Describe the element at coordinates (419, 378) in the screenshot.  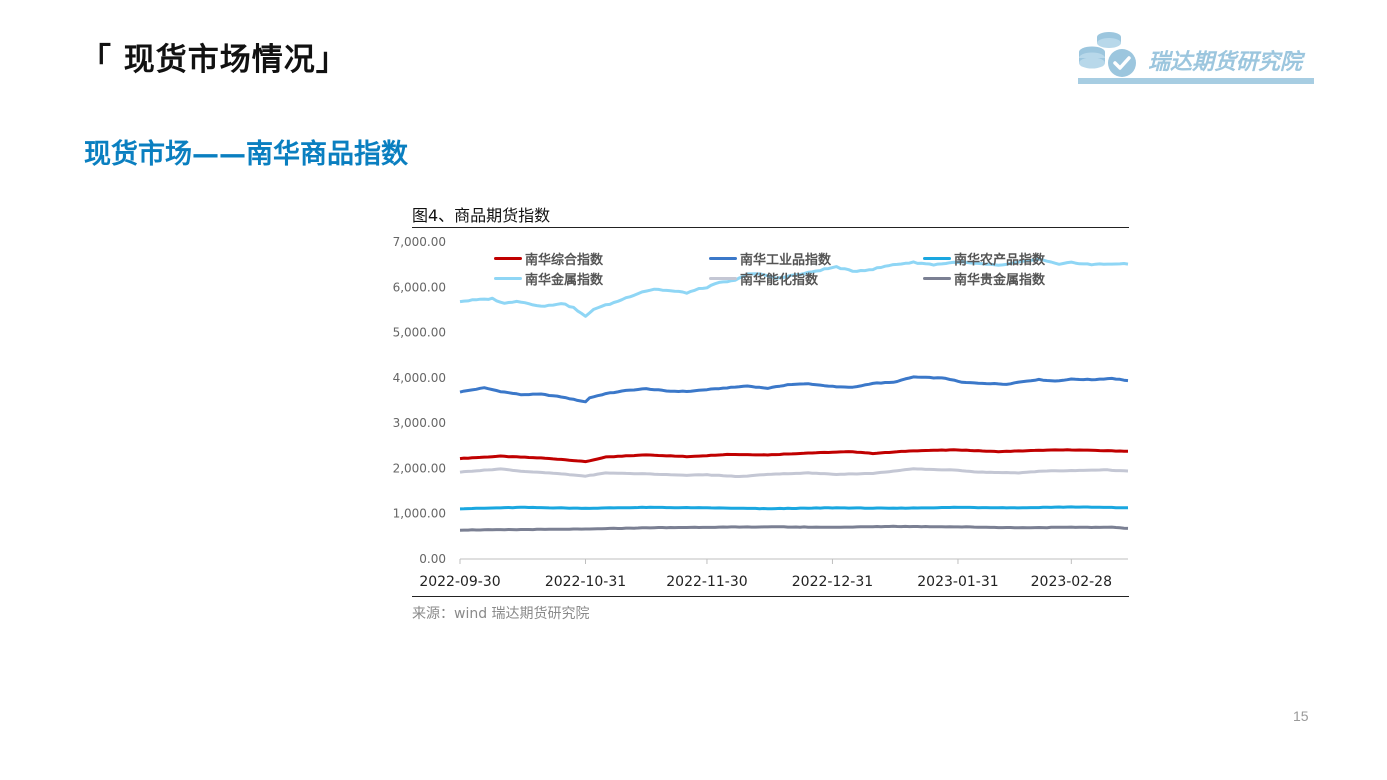
I see `y-tick-label: 4,000.00` at that location.